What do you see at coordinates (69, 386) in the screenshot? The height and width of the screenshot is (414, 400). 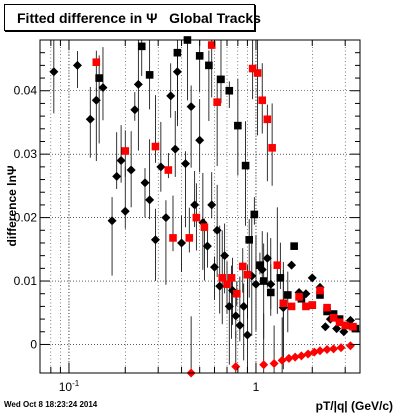 I see `x-tick-label: 10-1` at bounding box center [69, 386].